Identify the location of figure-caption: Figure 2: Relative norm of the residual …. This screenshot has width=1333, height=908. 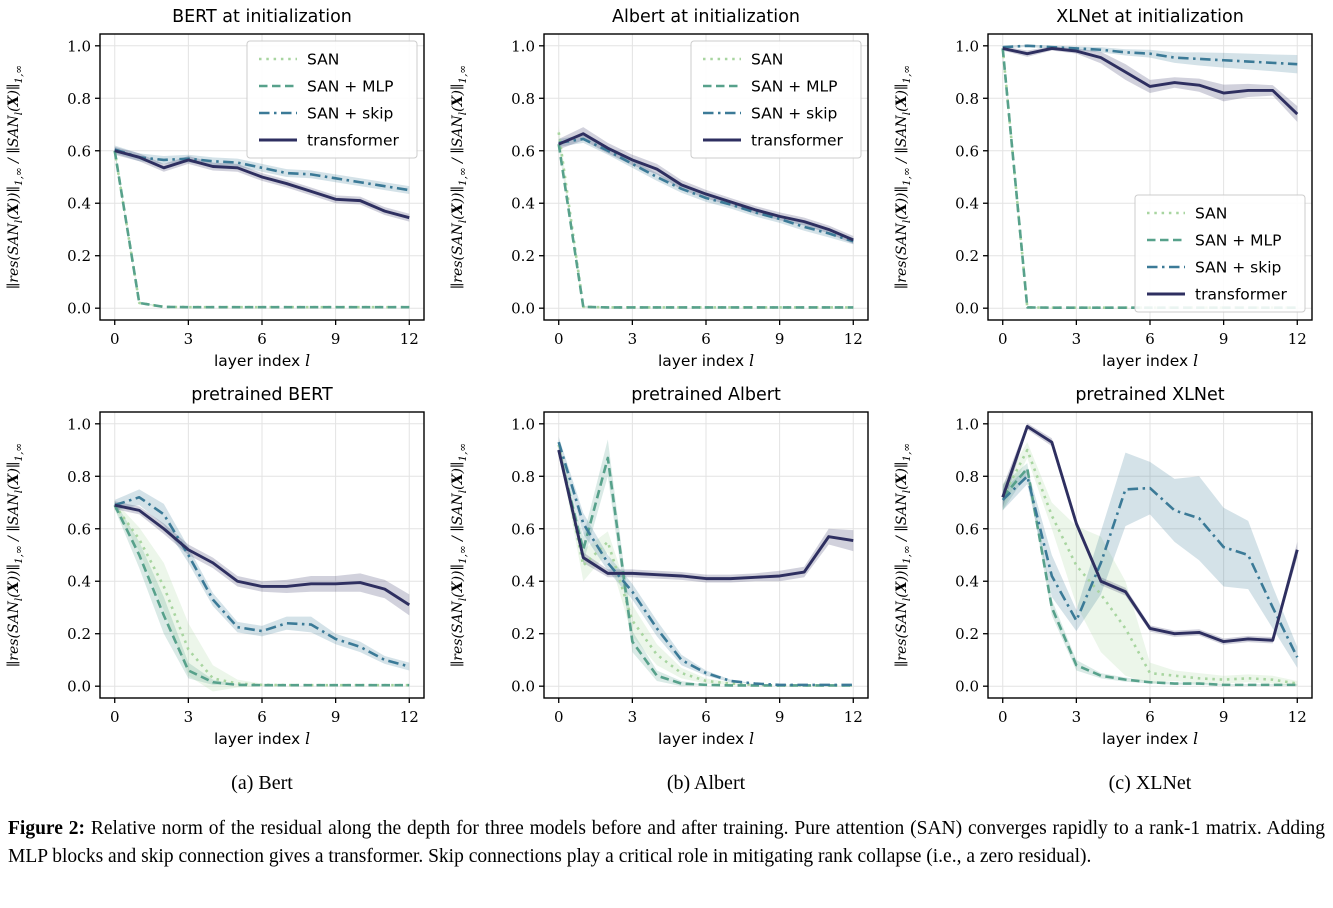
(666, 842).